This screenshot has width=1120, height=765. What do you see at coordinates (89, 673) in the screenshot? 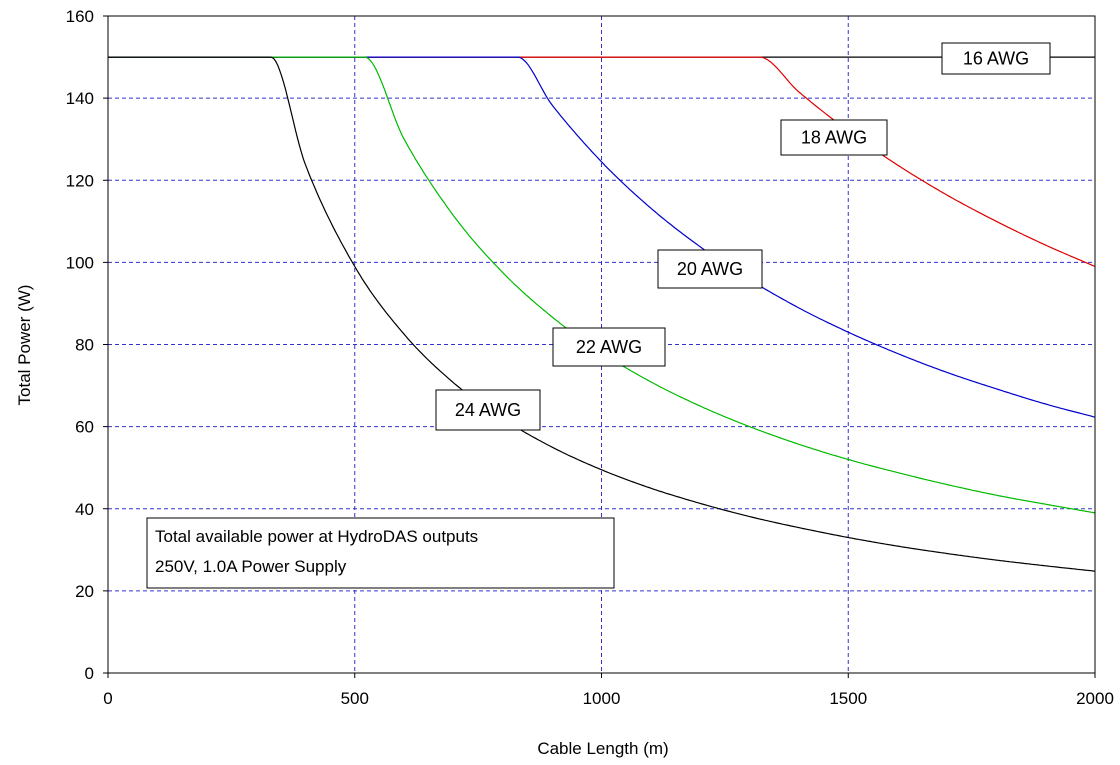
I see `y-tick-label: 0` at bounding box center [89, 673].